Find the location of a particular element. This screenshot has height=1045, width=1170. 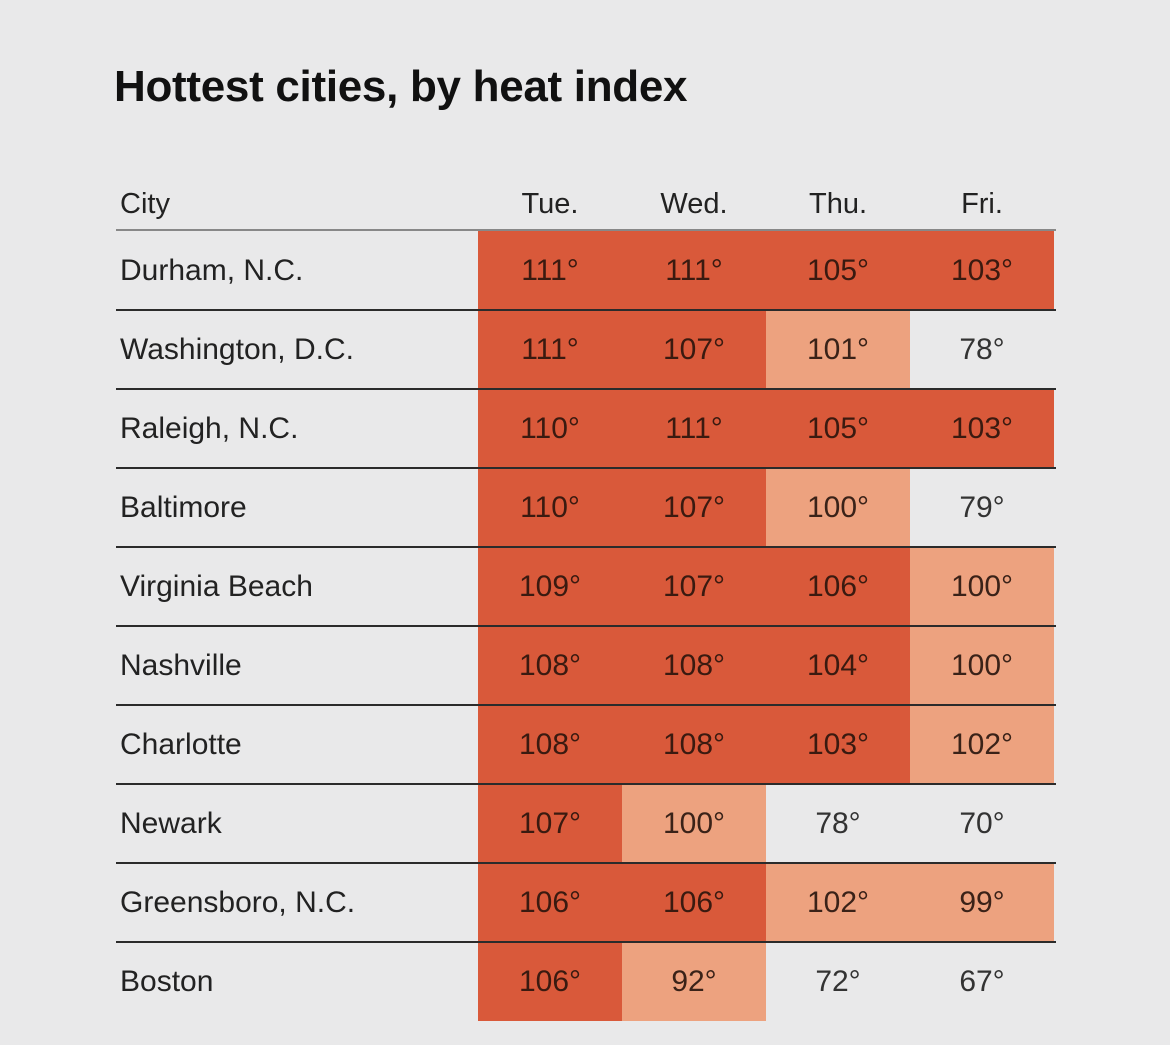

heat-index-cell-fri: 78° is located at coordinates (982, 349).